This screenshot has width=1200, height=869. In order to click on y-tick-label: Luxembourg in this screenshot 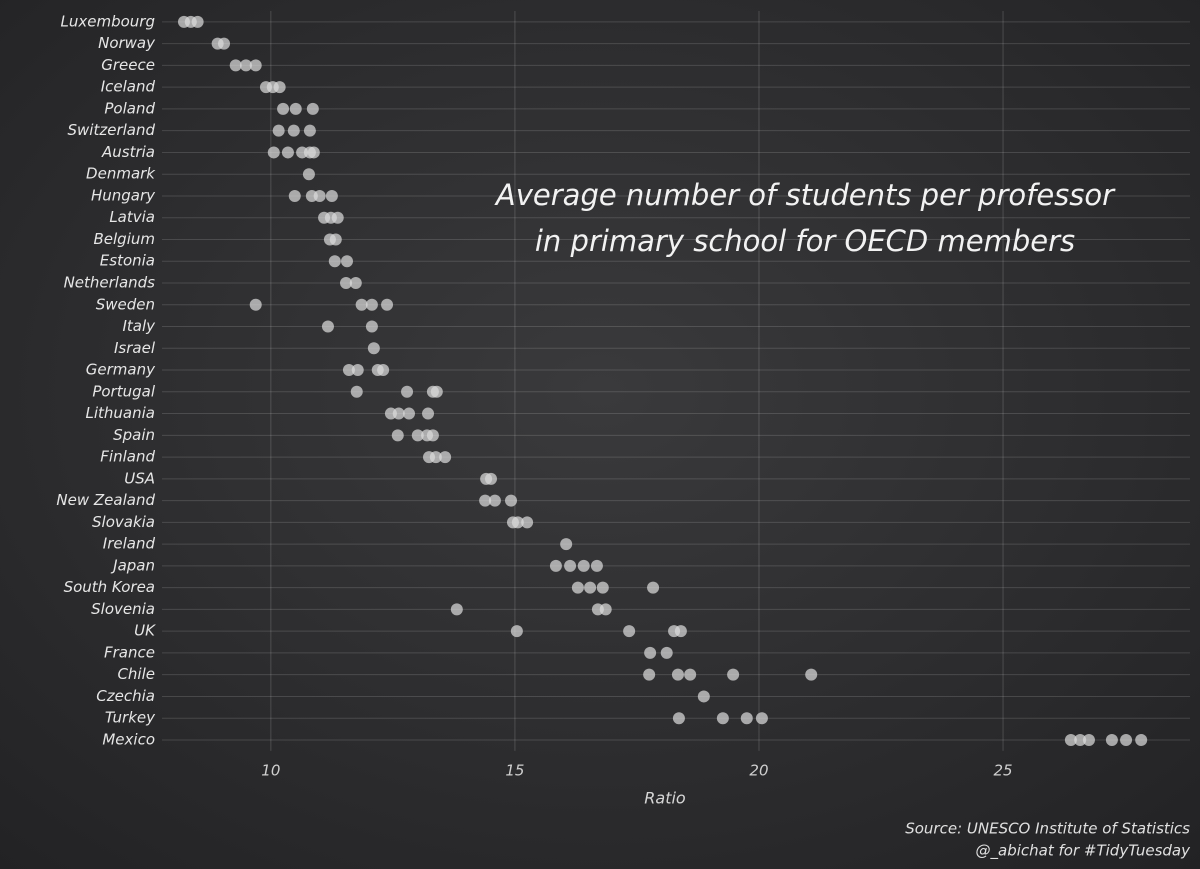, I will do `click(108, 21)`.